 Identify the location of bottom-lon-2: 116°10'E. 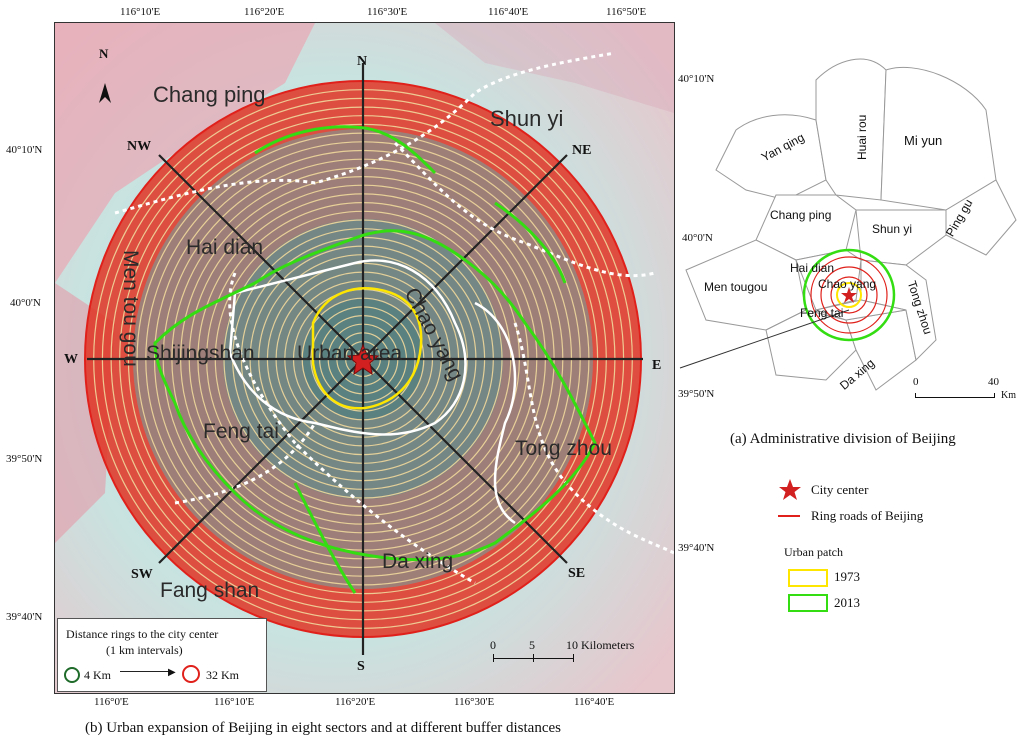
(234, 702).